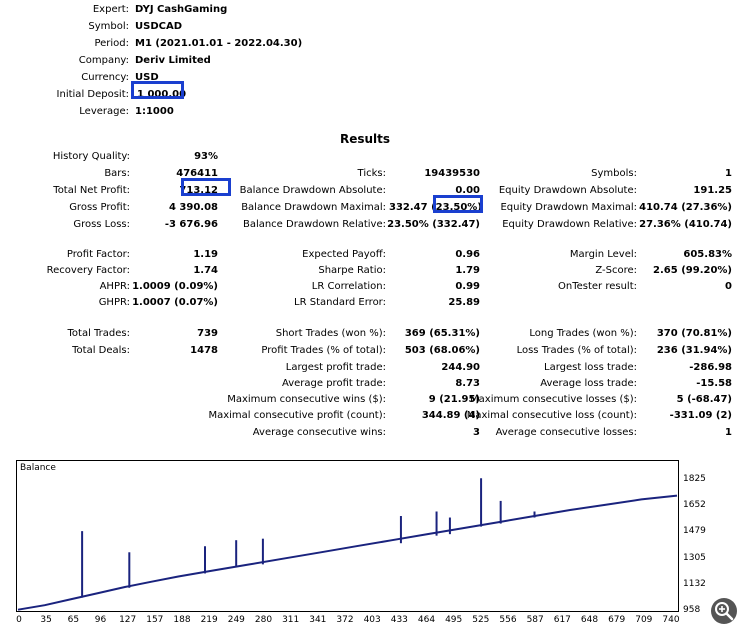 This screenshot has height=636, width=750. What do you see at coordinates (476, 432) in the screenshot?
I see `avg-cons-wins-value: 3` at bounding box center [476, 432].